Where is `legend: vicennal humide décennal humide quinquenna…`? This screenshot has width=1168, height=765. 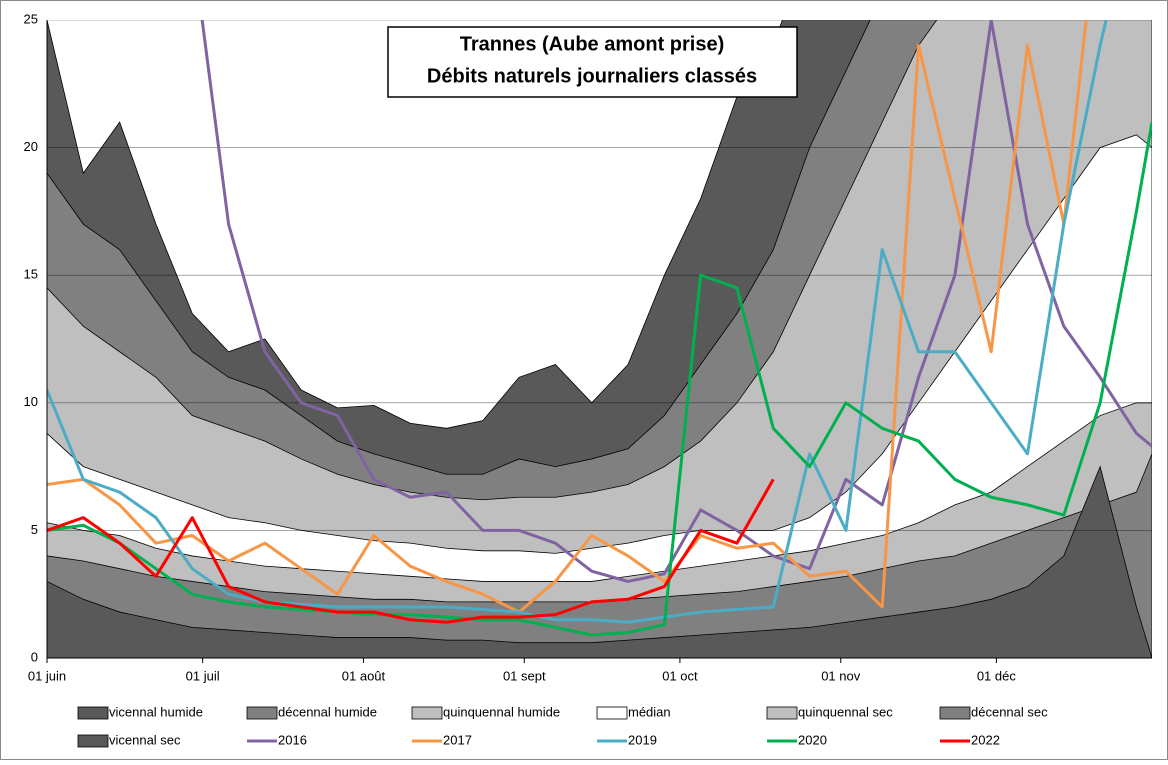 legend: vicennal humide décennal humide quinquenna… is located at coordinates (562, 726).